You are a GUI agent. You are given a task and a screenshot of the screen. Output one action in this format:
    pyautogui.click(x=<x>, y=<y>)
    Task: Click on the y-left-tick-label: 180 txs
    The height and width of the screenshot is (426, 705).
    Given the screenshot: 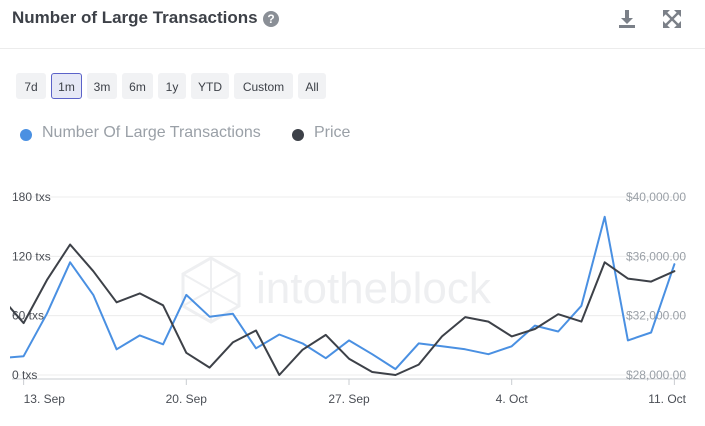 What is the action you would take?
    pyautogui.click(x=31, y=197)
    